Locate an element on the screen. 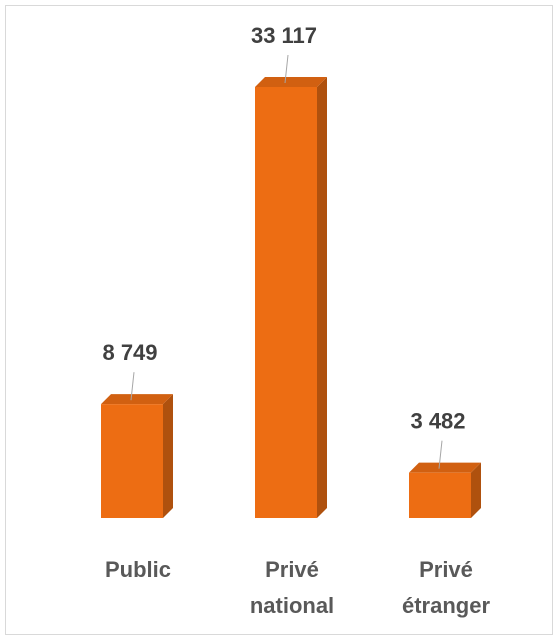 This screenshot has width=560, height=642. x-tick-label: Privé national is located at coordinates (292, 587).